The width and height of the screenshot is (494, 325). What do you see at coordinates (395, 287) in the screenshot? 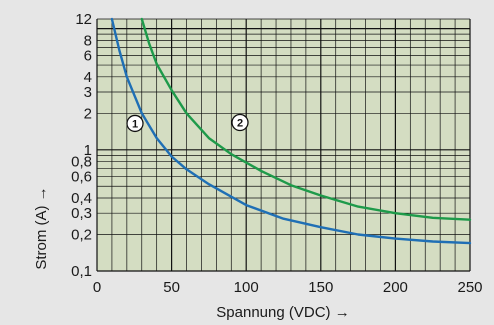
I see `x-tick-label: 200` at bounding box center [395, 287].